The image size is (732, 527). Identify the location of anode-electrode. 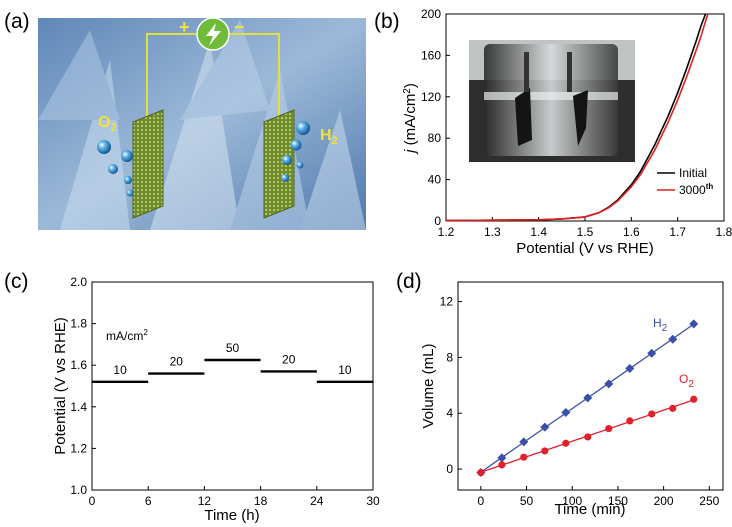
(148, 164).